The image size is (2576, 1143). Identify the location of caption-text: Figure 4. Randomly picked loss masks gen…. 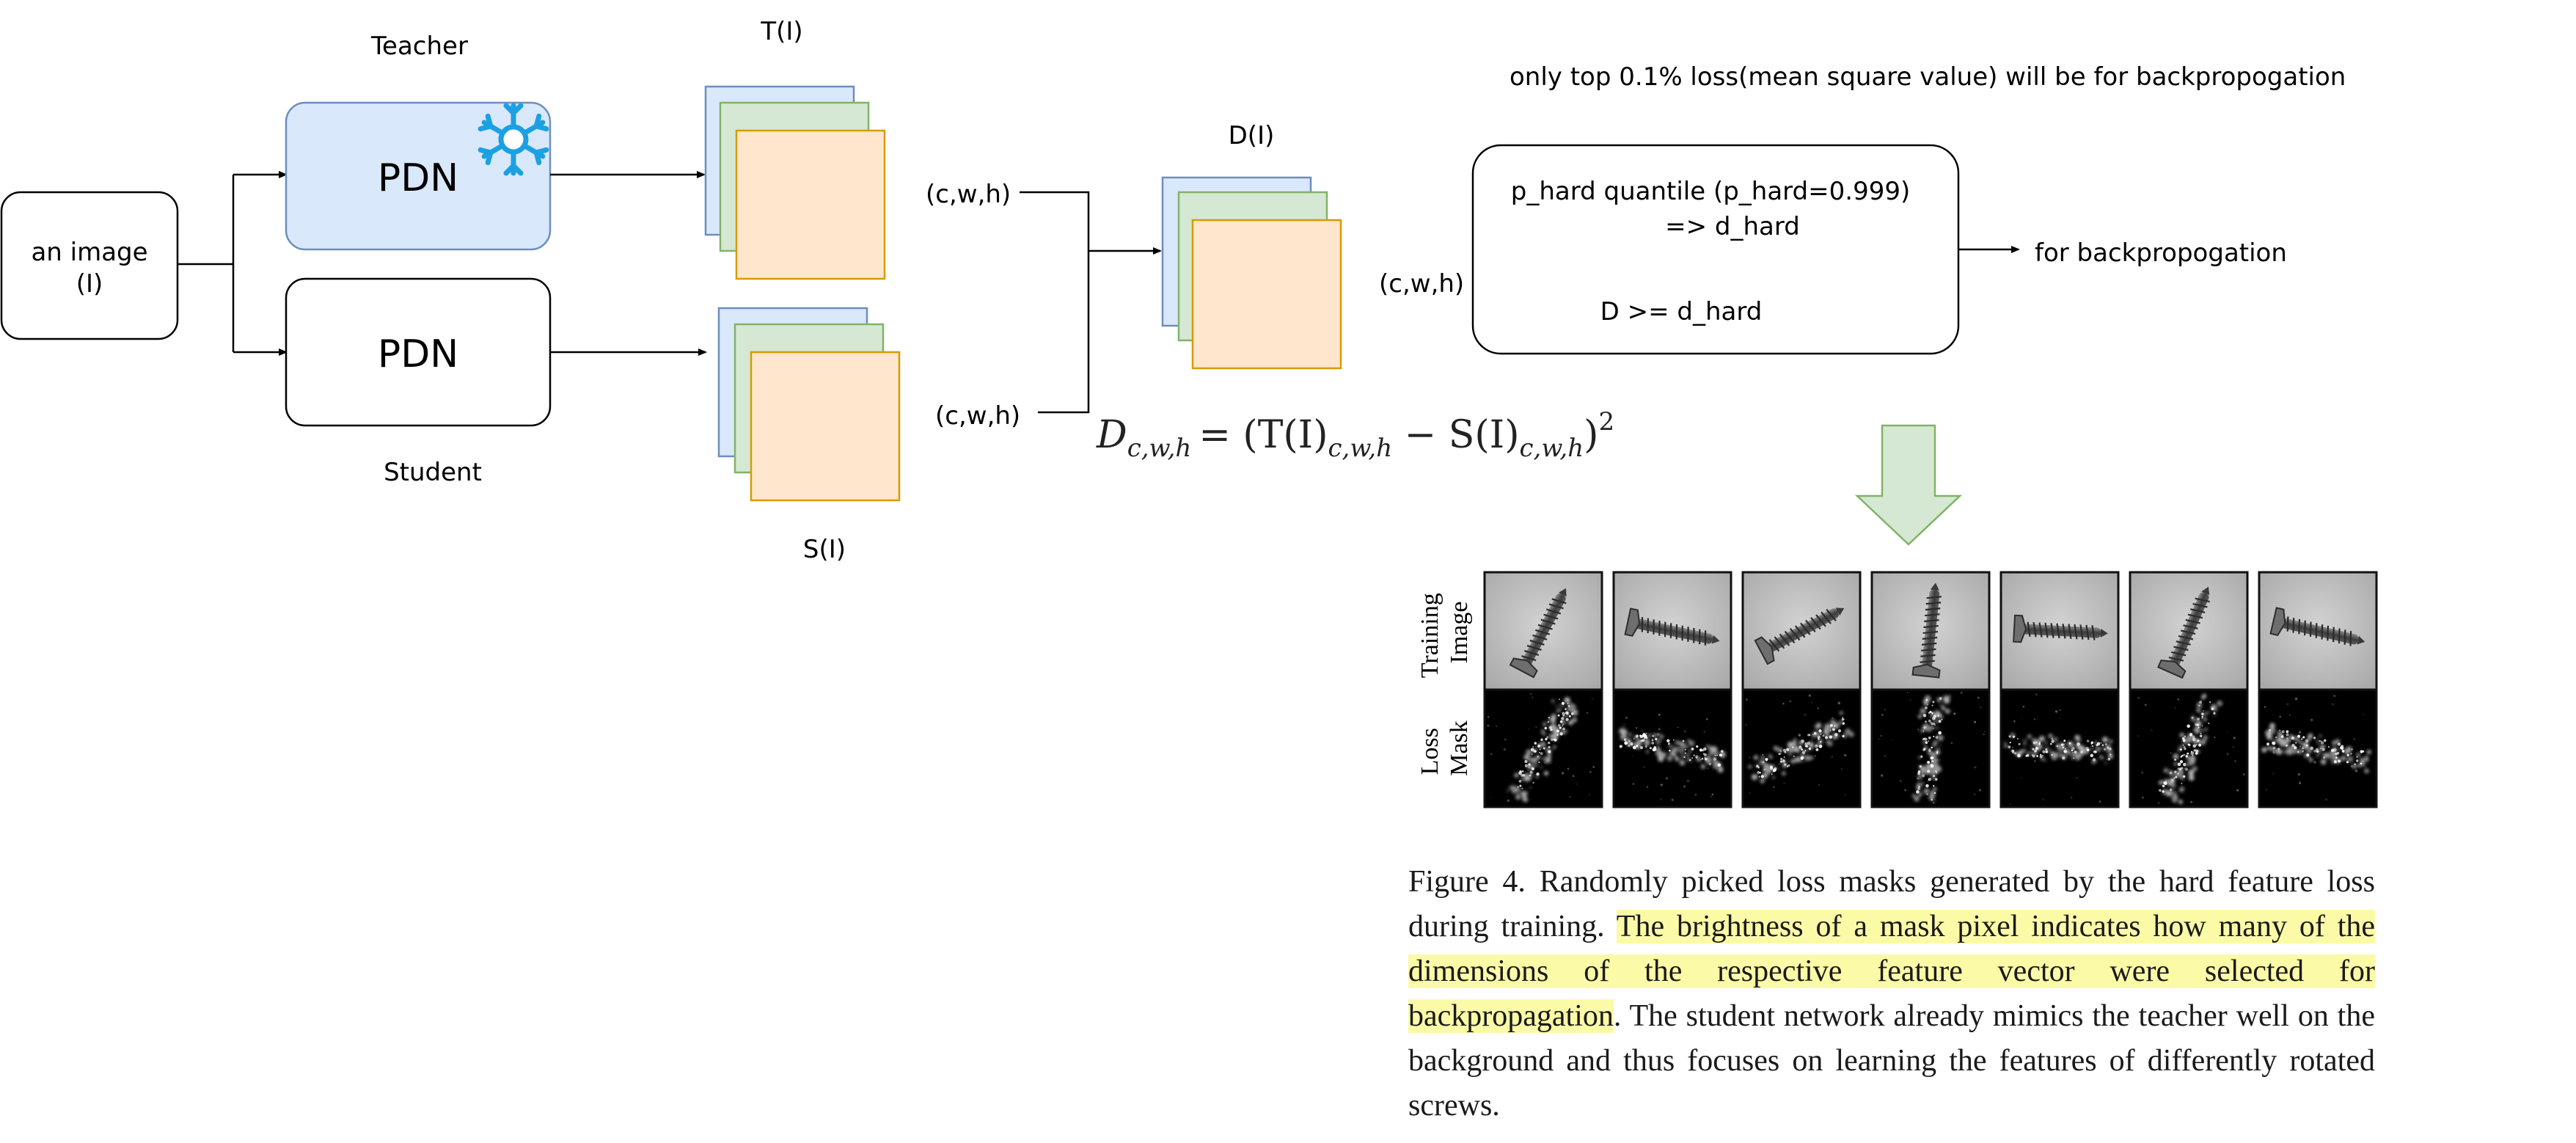
(1892, 904).